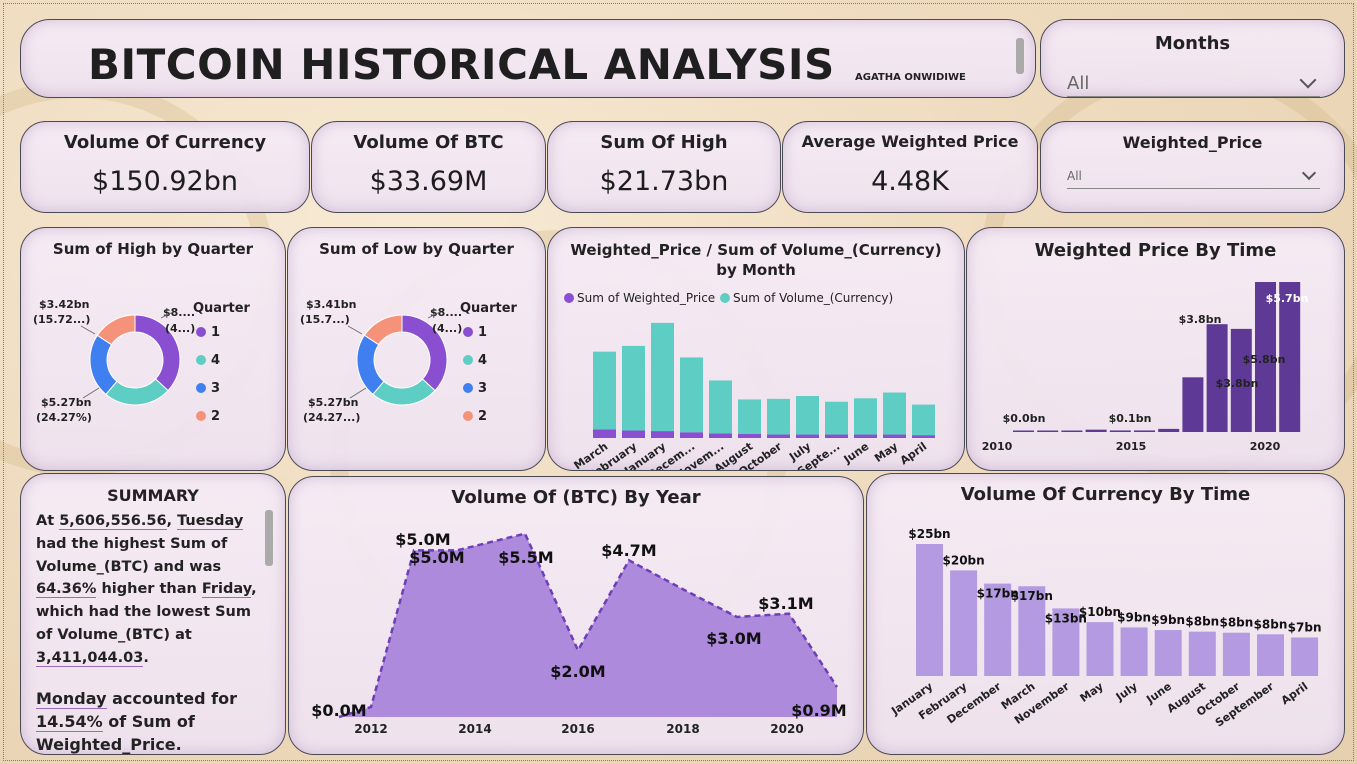 The image size is (1357, 764). Describe the element at coordinates (215, 332) in the screenshot. I see `legend-item: 1` at that location.